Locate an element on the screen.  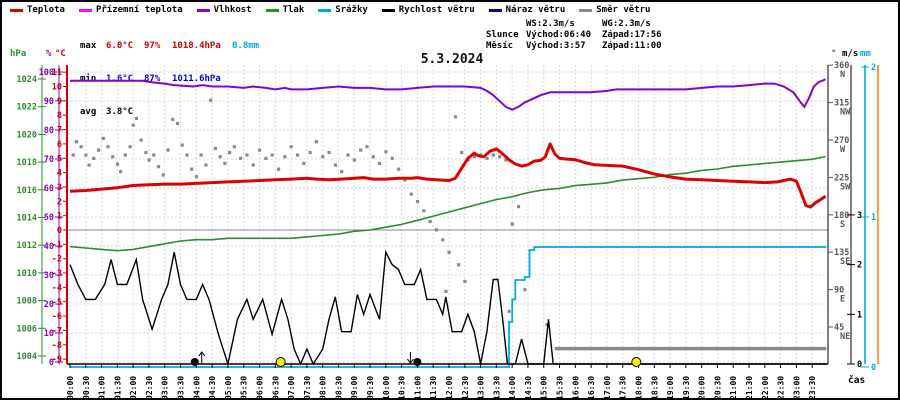
svg-text: SW is located at coordinates (845, 187).